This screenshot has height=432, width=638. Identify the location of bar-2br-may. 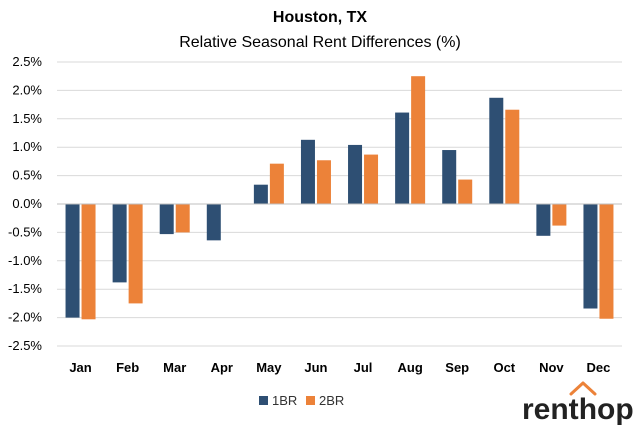
(276, 183).